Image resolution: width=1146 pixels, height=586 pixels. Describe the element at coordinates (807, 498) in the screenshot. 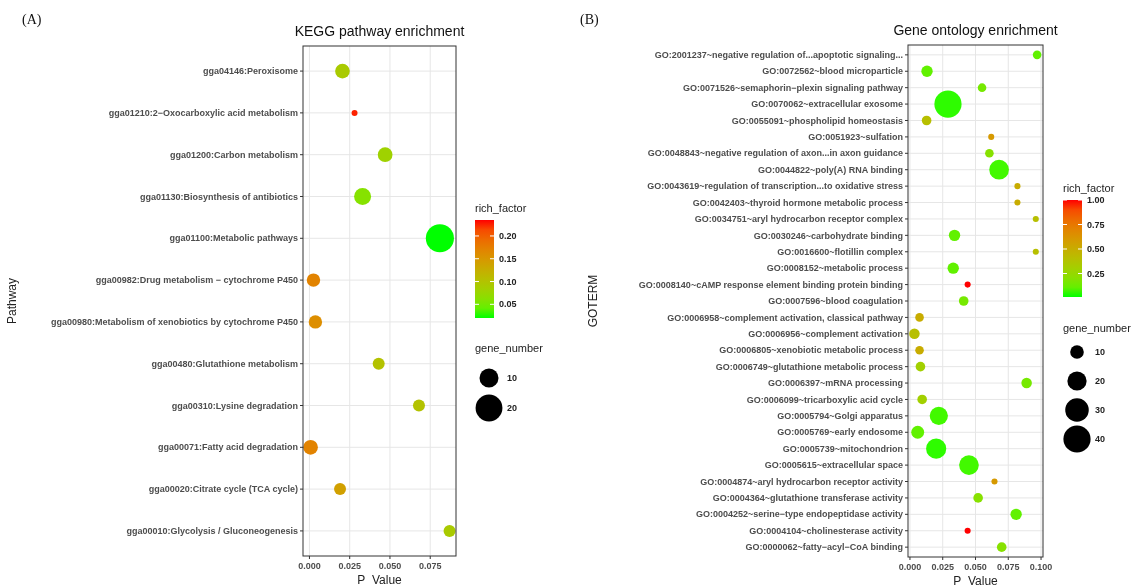

I see `y-tick-label: GO:0004364~glutathione transferase activity` at that location.